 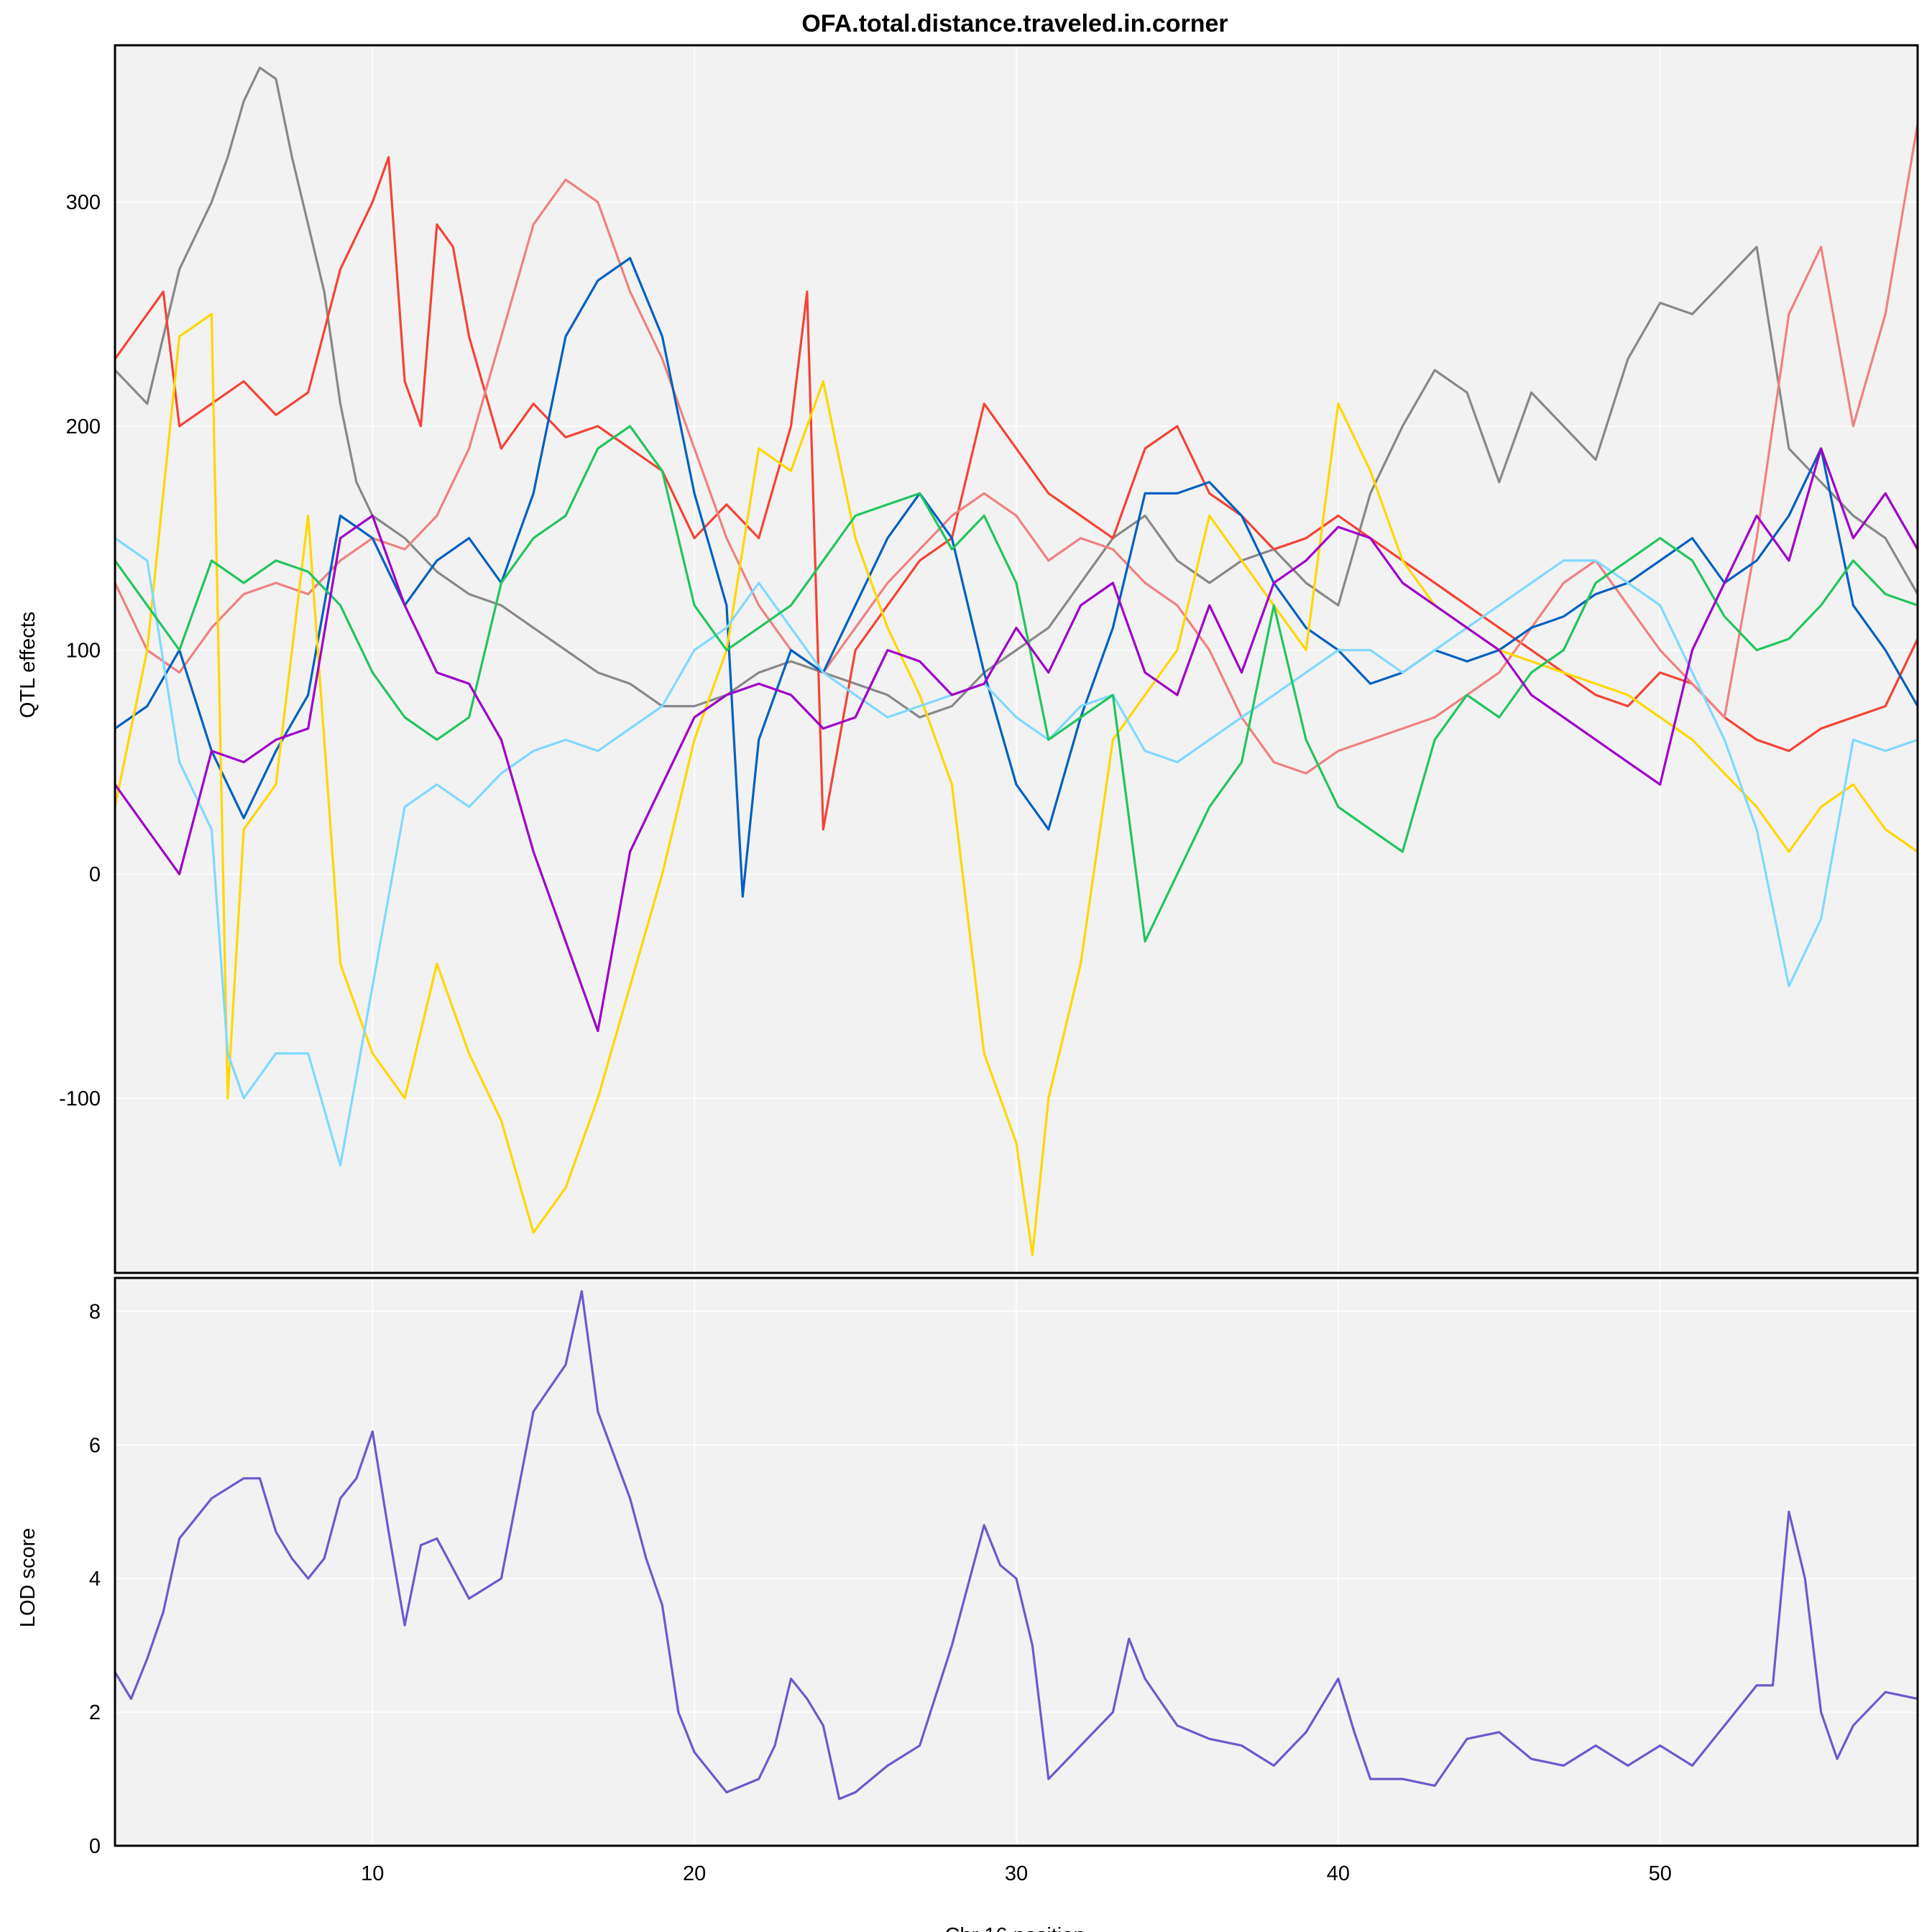 What do you see at coordinates (83, 651) in the screenshot?
I see `y-tick-label: 100` at bounding box center [83, 651].